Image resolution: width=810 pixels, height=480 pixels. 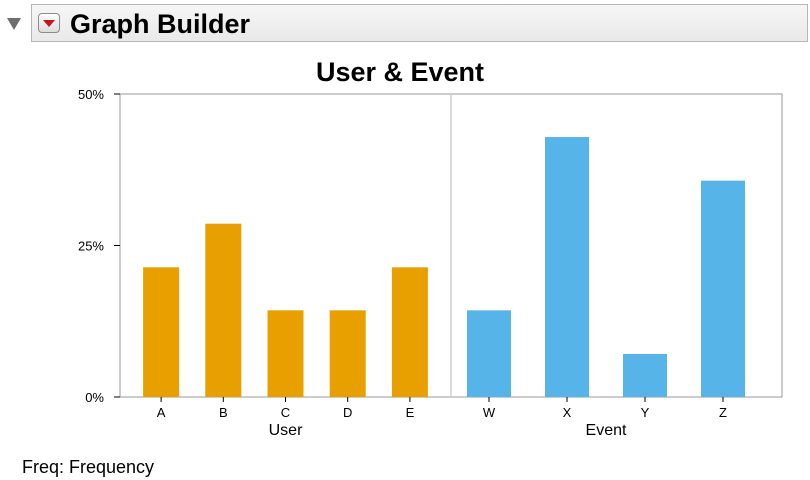 What do you see at coordinates (489, 412) in the screenshot?
I see `x-tick-label: W` at bounding box center [489, 412].